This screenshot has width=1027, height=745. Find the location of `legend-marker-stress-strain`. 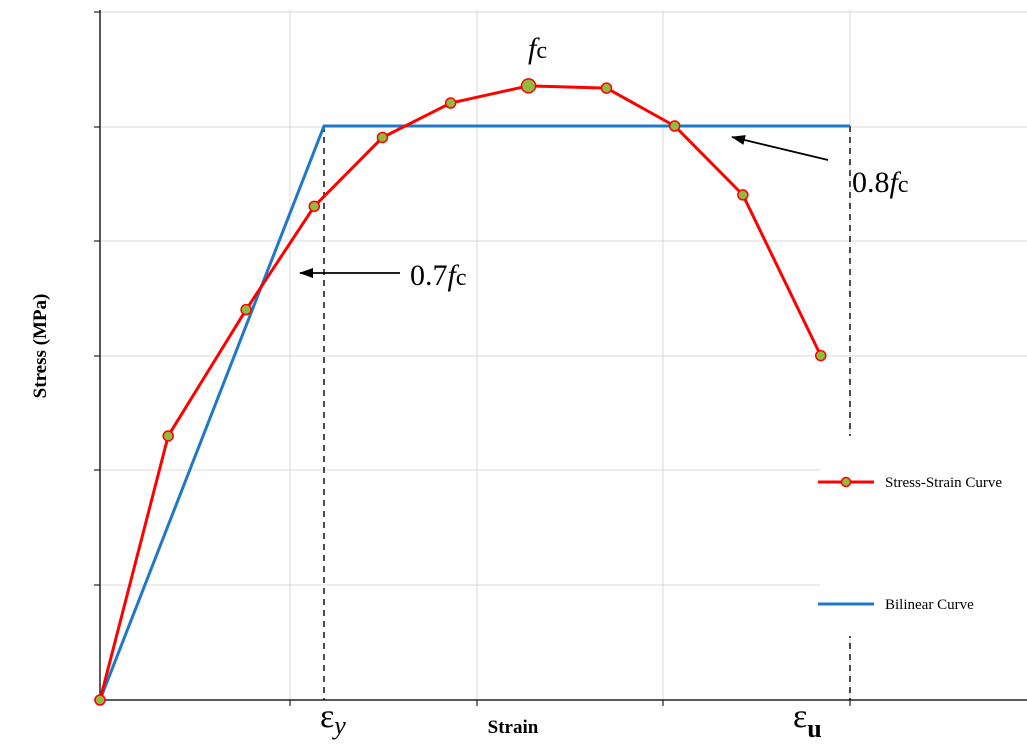

legend-marker-stress-strain is located at coordinates (846, 482).